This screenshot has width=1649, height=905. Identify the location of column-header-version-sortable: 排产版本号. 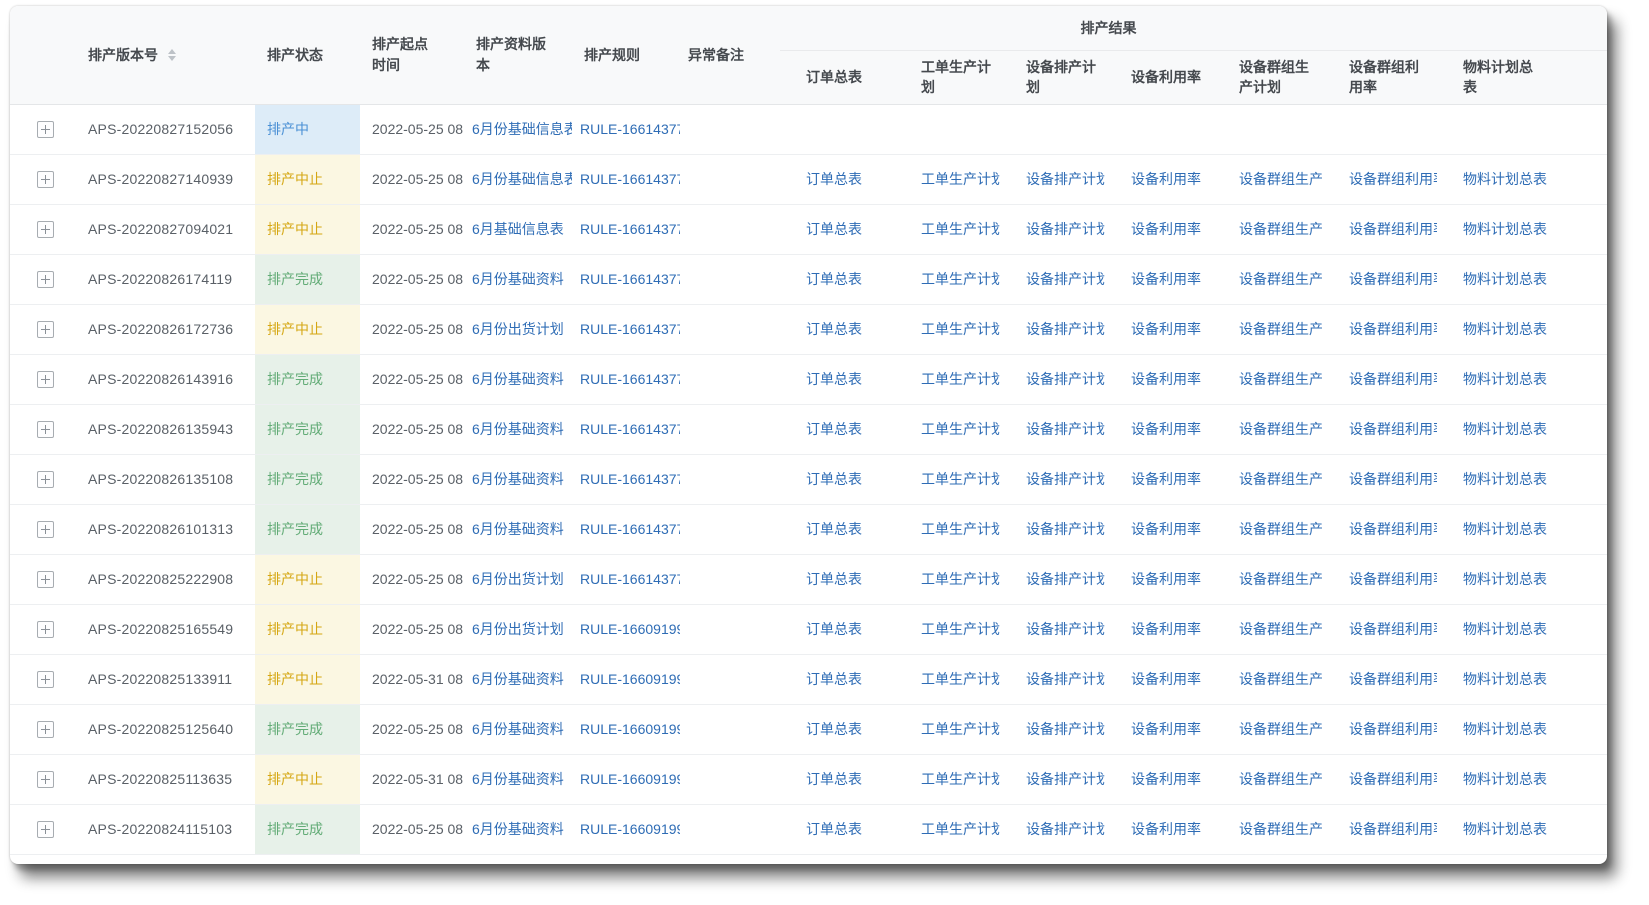
(167, 55).